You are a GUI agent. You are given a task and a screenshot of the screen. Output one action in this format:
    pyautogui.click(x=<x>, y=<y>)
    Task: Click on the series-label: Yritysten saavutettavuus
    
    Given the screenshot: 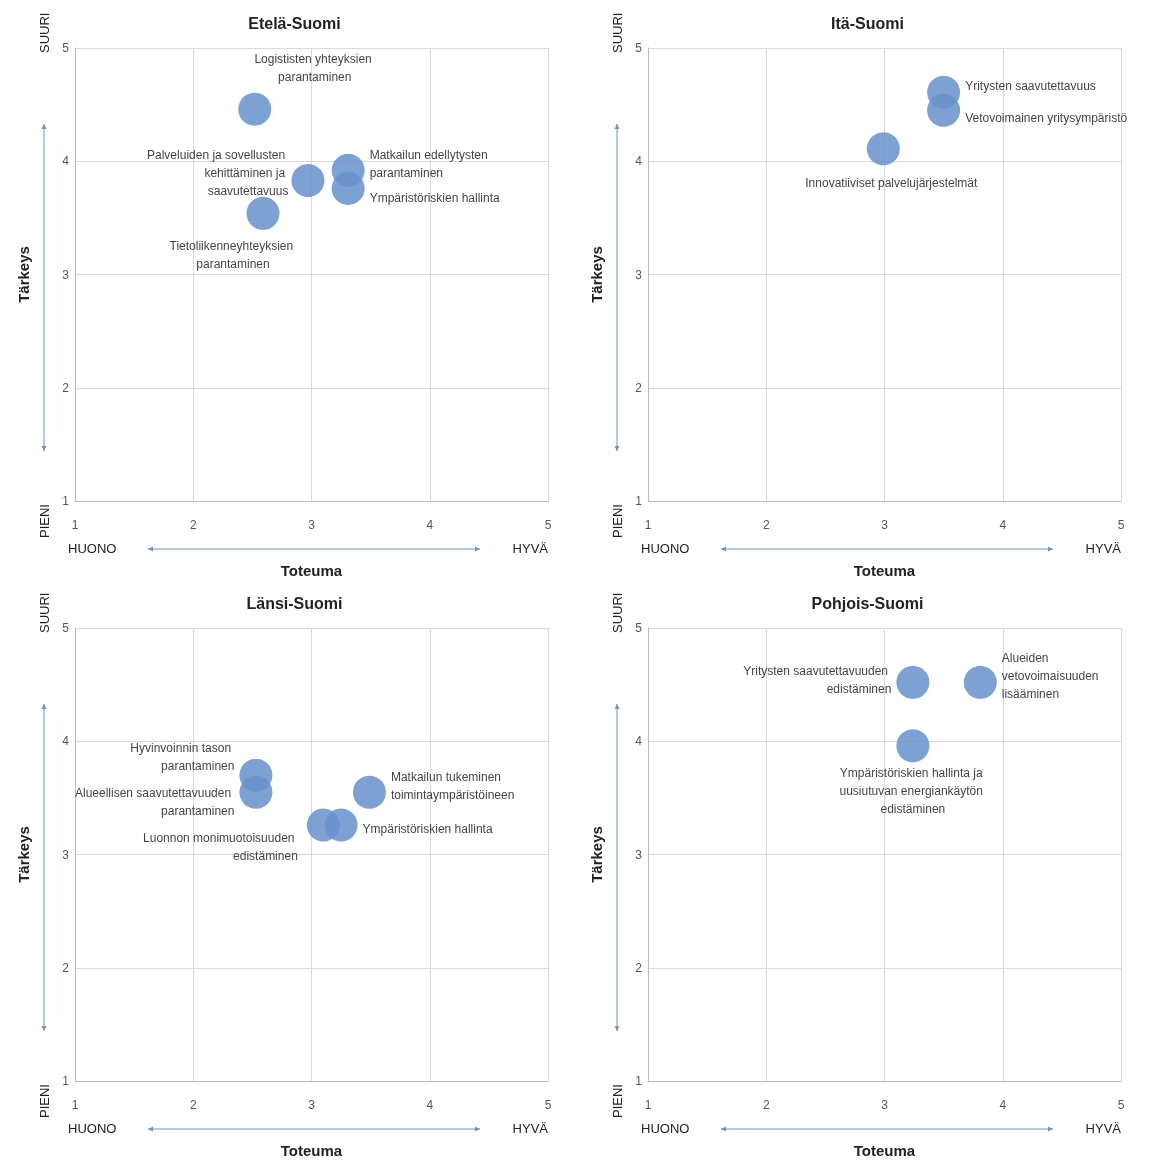 What is the action you would take?
    pyautogui.click(x=1030, y=86)
    